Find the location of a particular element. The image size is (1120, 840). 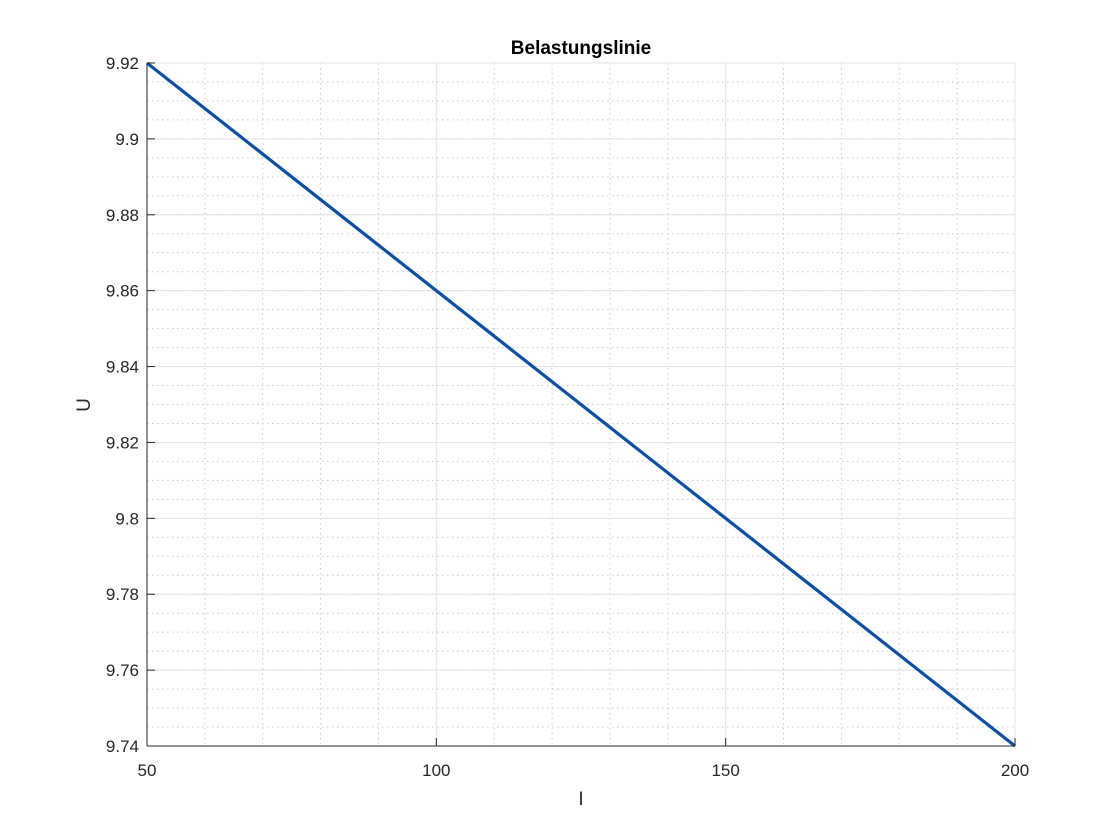

y-tick-label: 9.92 is located at coordinates (122, 63).